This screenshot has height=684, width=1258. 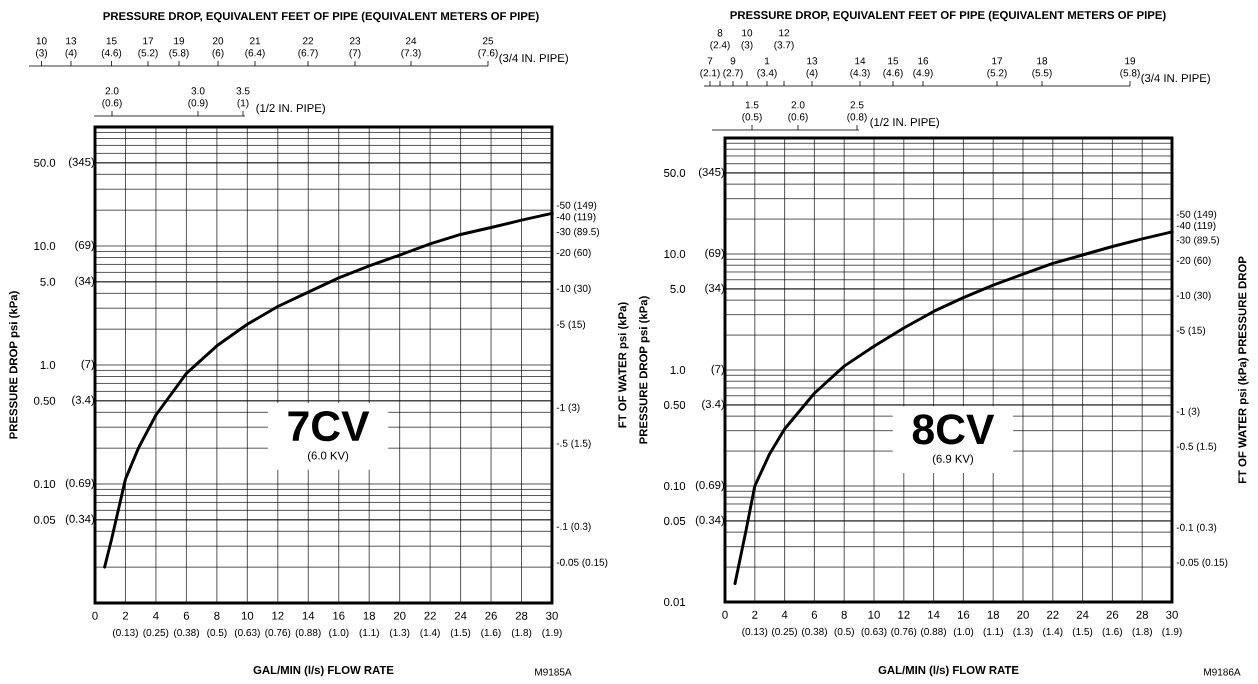 What do you see at coordinates (460, 633) in the screenshot?
I see `x2-tick-label: (1.5)` at bounding box center [460, 633].